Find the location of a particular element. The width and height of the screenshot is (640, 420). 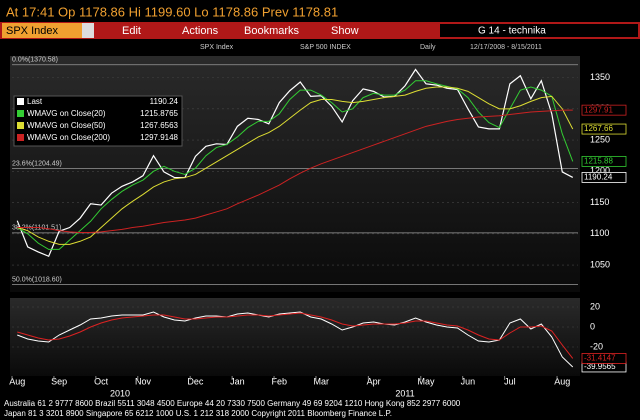

value-tag-label: 1267.66 is located at coordinates (598, 128).